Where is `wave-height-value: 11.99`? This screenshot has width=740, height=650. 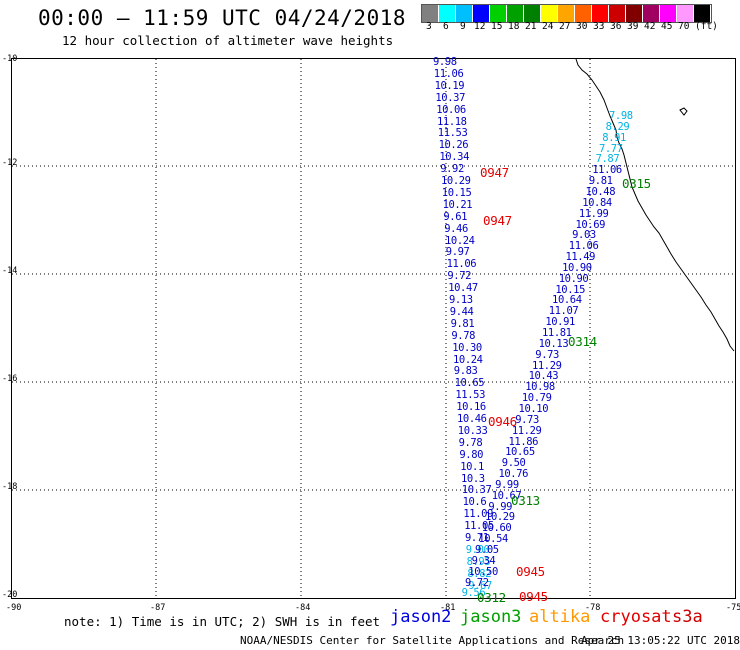
wave-height-value: 11.99 is located at coordinates (593, 213).